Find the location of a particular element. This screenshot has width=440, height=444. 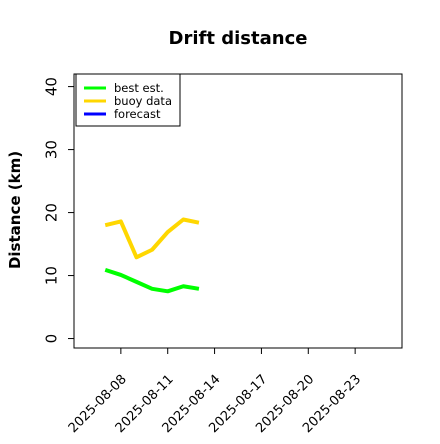

y-tick-label: 20 is located at coordinates (52, 212).